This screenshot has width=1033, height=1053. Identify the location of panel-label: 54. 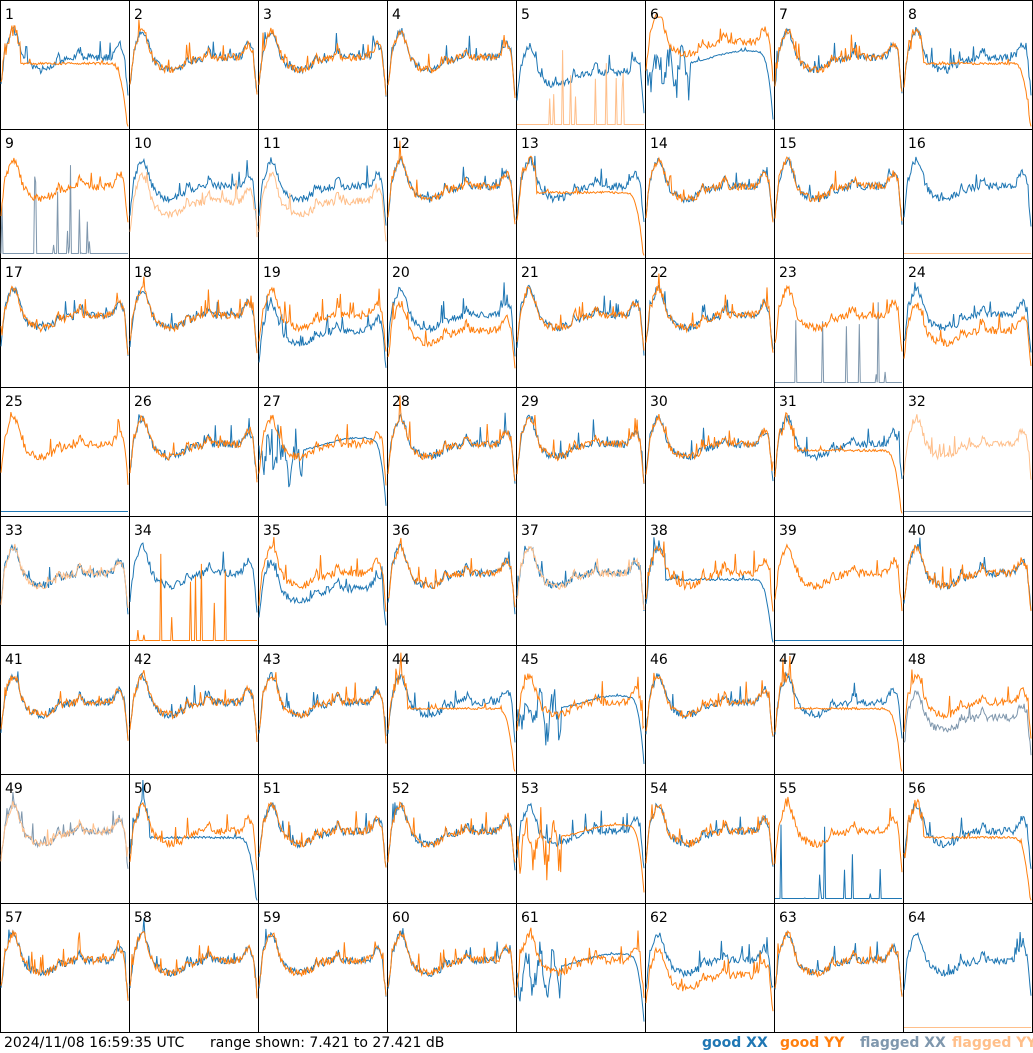
(659, 789).